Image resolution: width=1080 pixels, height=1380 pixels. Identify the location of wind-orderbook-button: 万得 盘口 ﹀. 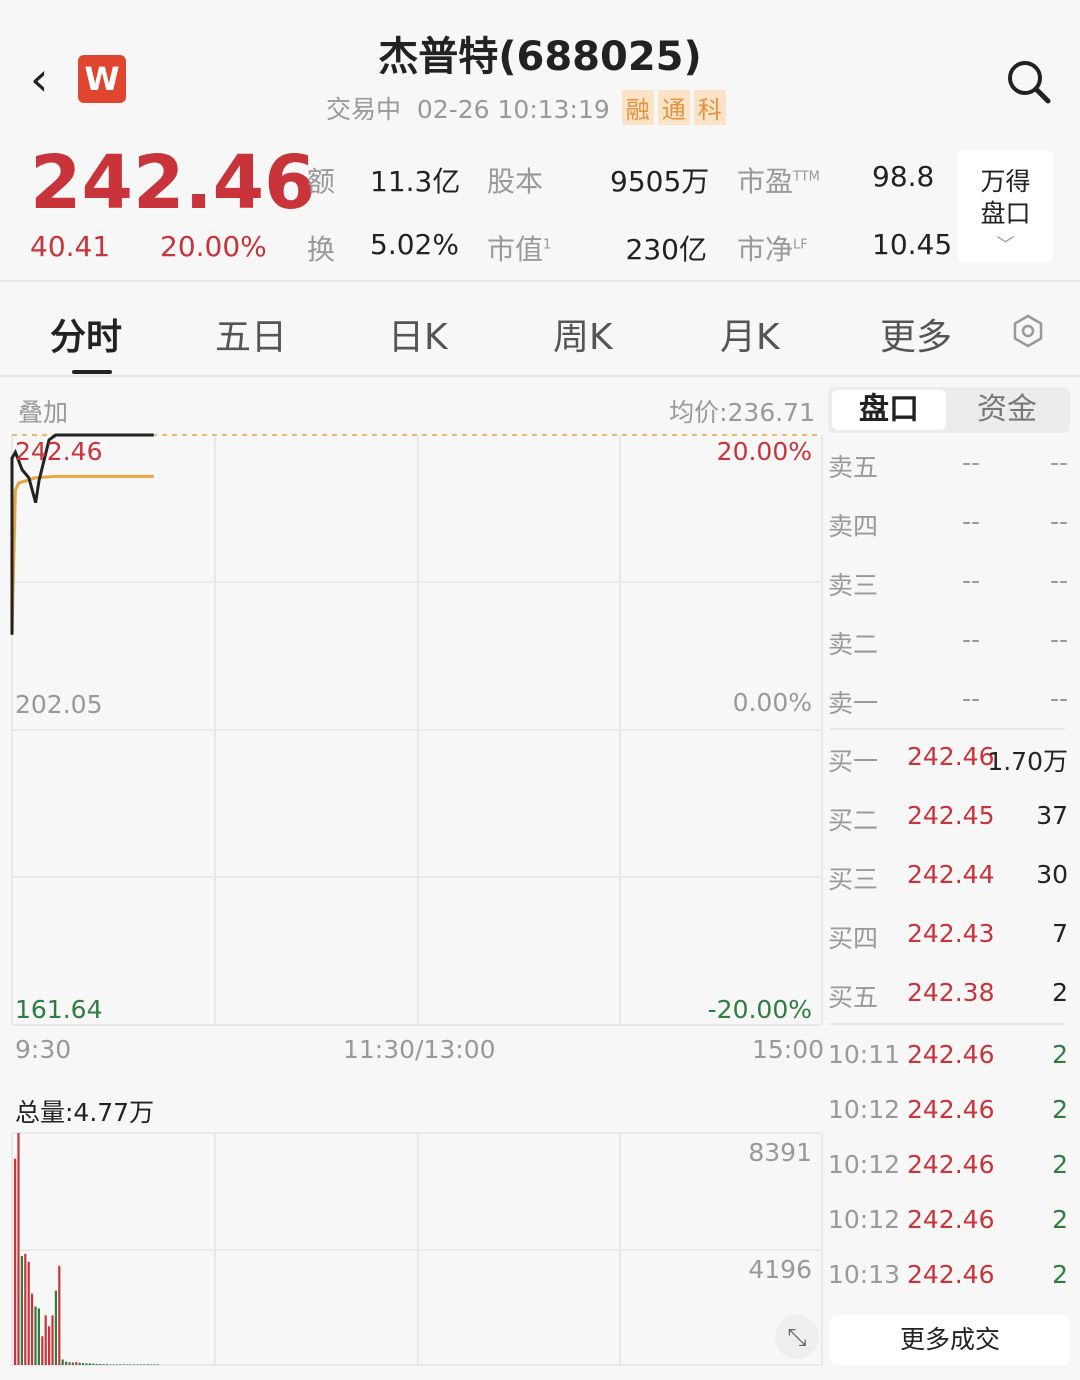
(1005, 206).